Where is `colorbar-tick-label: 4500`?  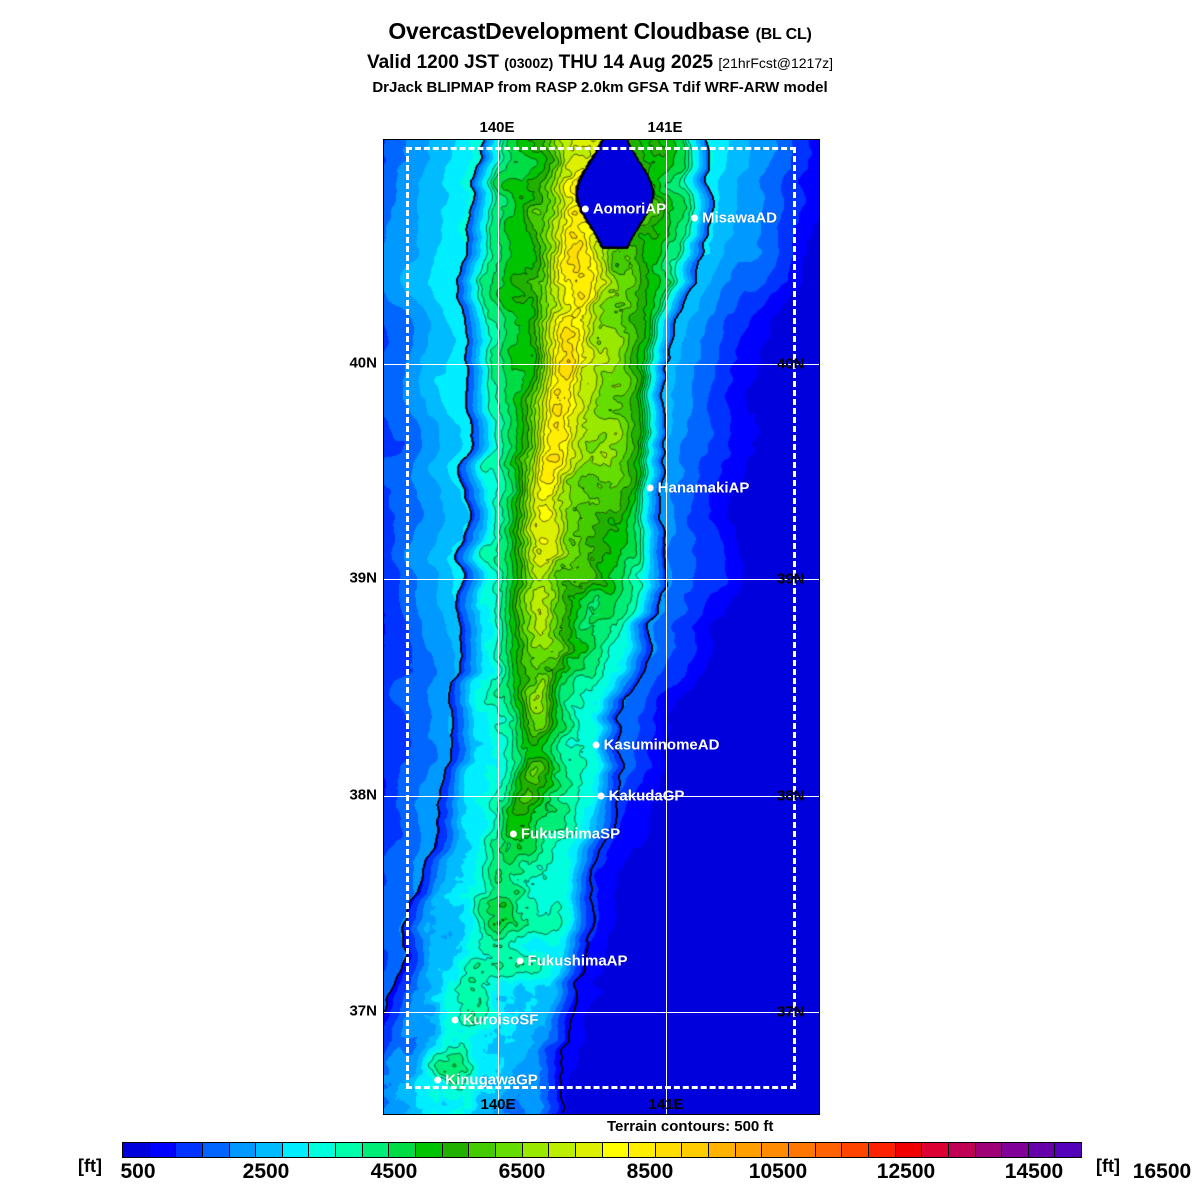
colorbar-tick-label: 4500 is located at coordinates (394, 1171).